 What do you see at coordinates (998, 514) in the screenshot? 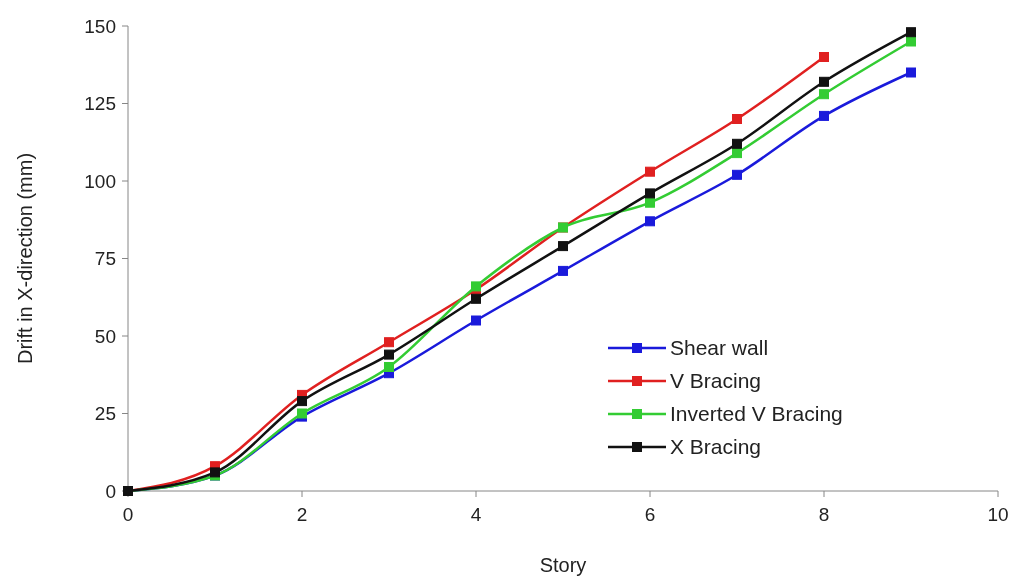
I see `x-tick-label: 10` at bounding box center [998, 514].